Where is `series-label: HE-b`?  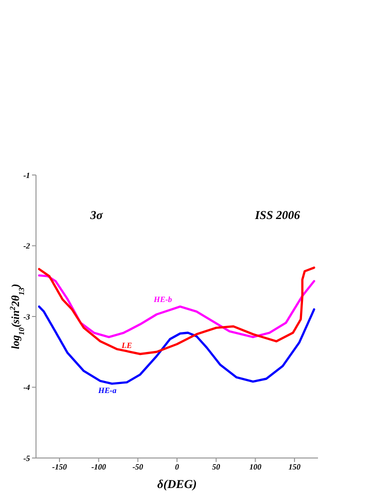
series-label: HE-b is located at coordinates (163, 299).